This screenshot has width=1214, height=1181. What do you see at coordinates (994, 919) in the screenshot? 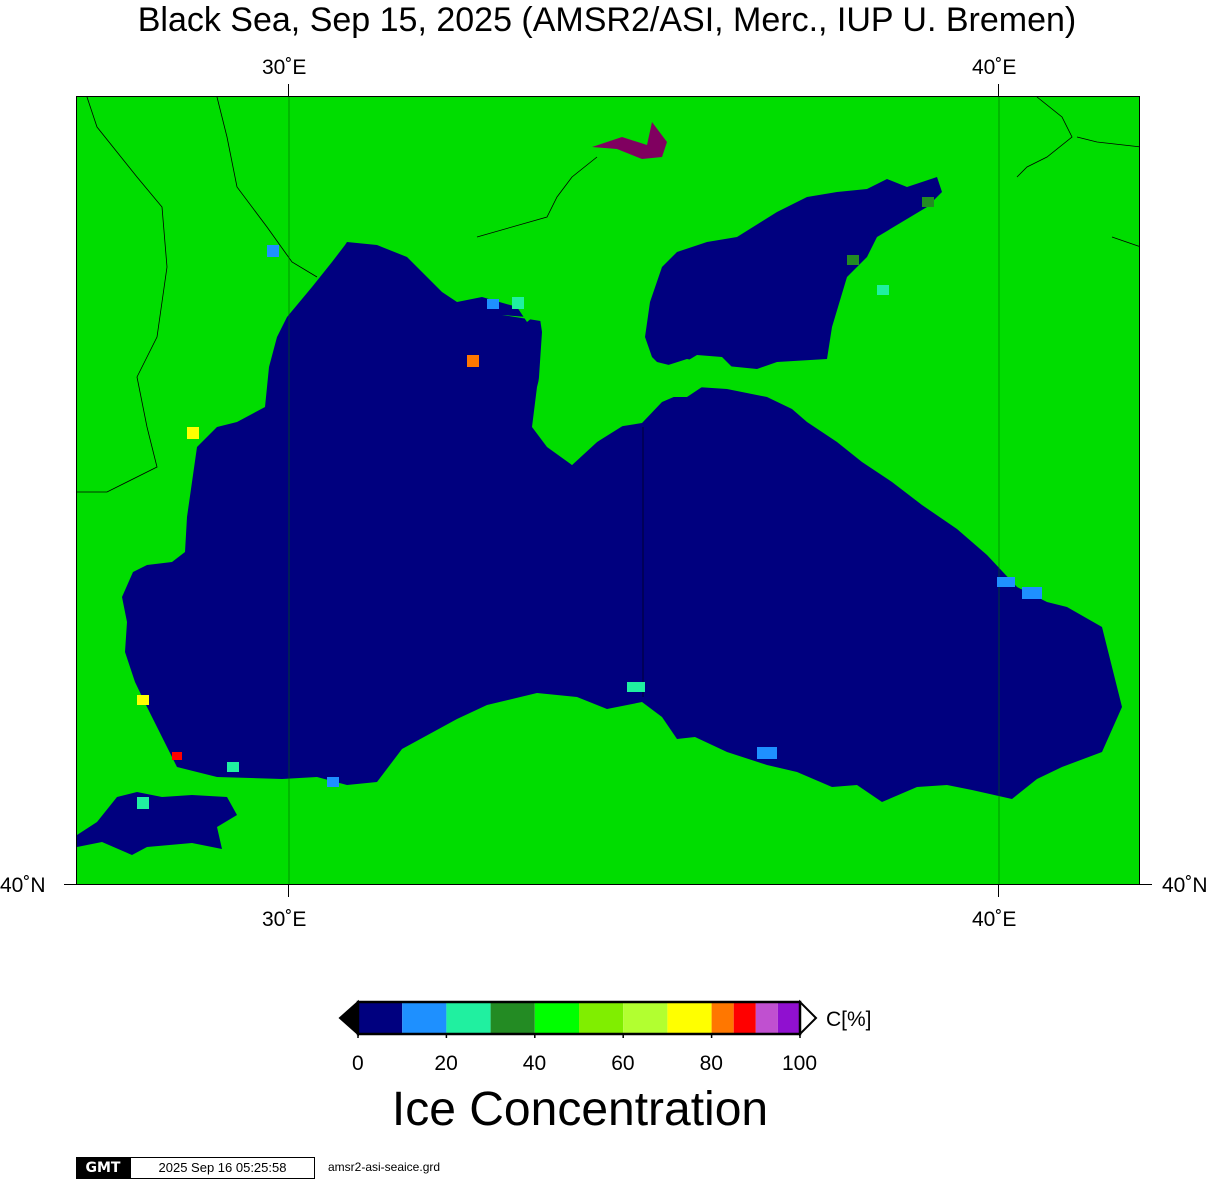
I see `bottom-lon-label-40e: 40˚E` at bounding box center [994, 919].